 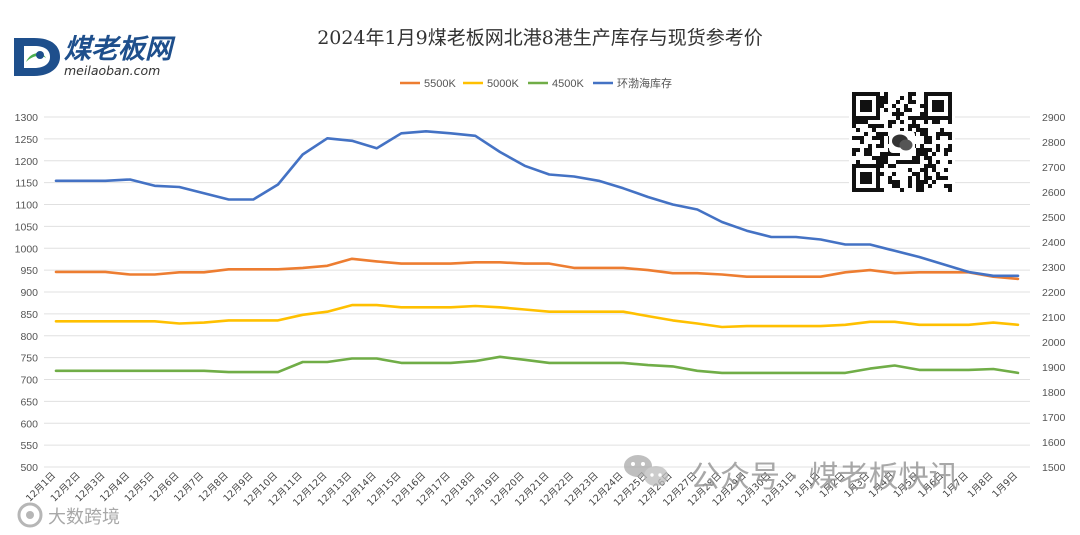 What do you see at coordinates (1054, 193) in the screenshot?
I see `y-right-tick-label: 2600` at bounding box center [1054, 193].